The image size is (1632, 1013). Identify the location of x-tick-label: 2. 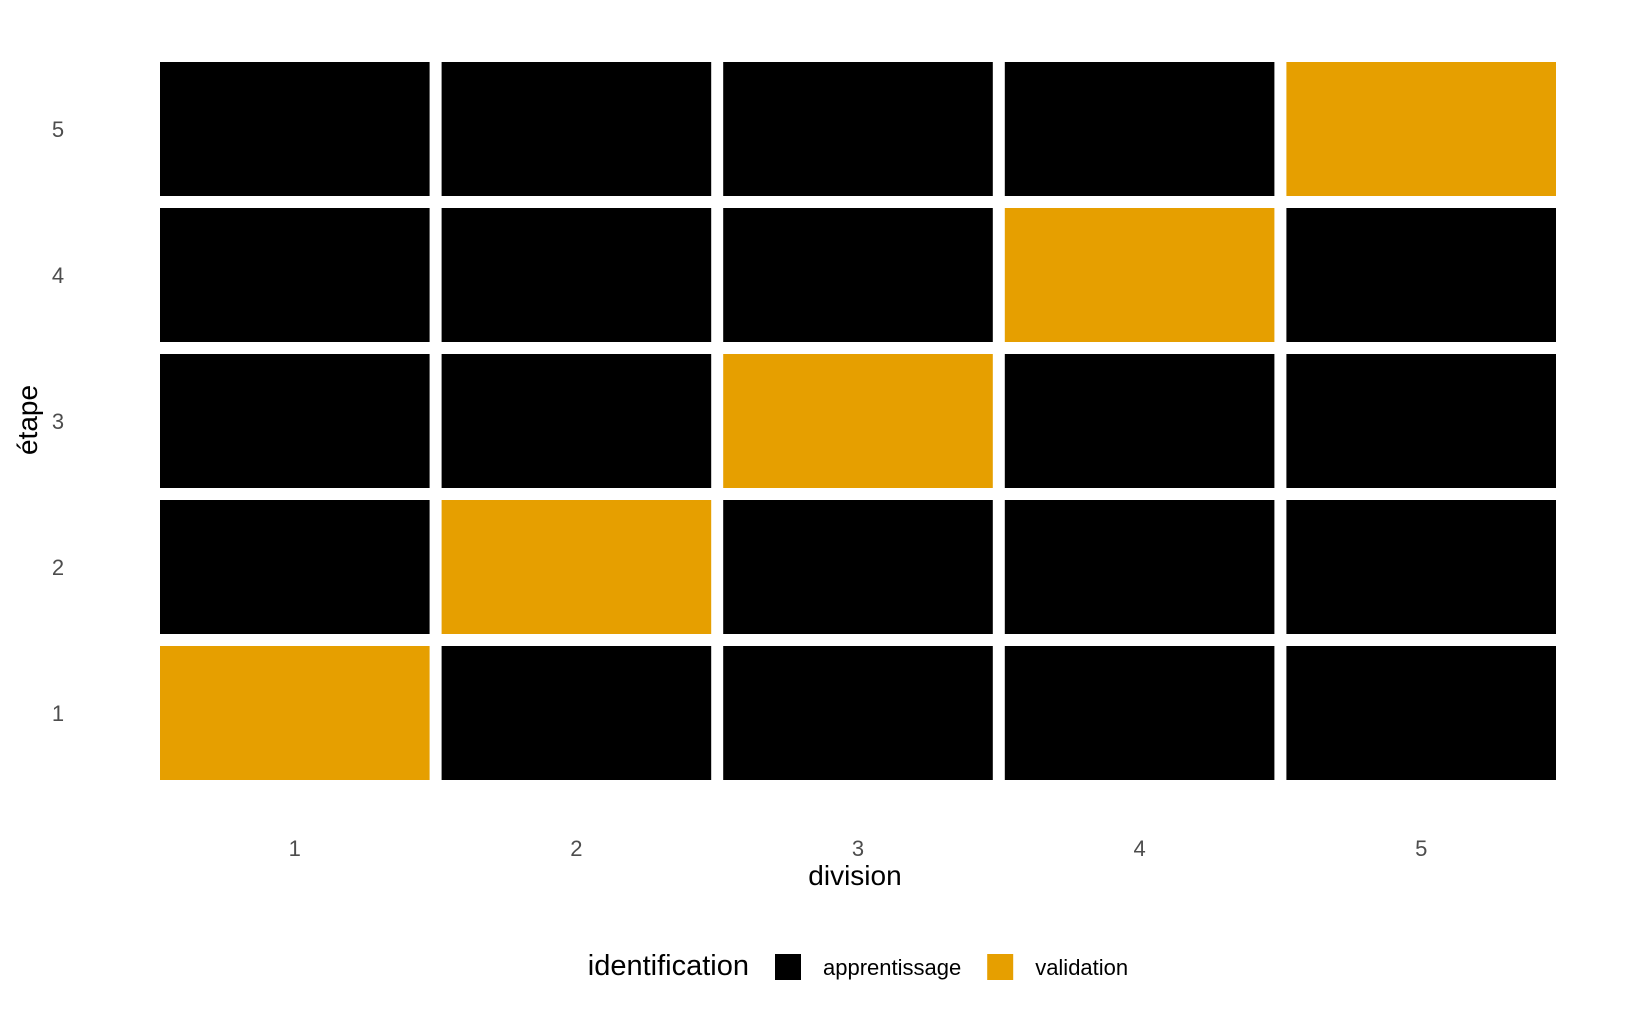
(576, 848).